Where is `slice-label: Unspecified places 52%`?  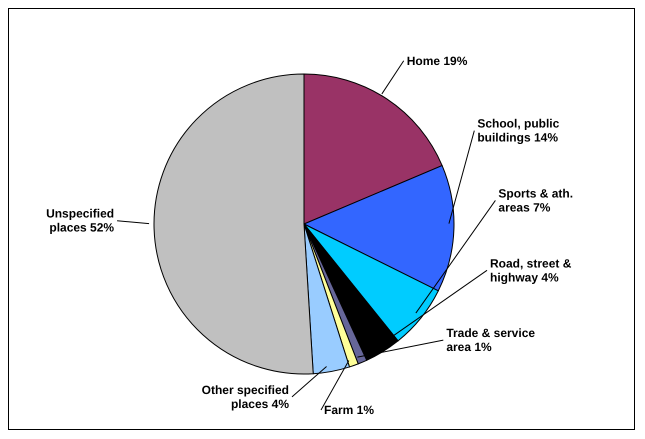
slice-label: Unspecified places 52% is located at coordinates (80, 220).